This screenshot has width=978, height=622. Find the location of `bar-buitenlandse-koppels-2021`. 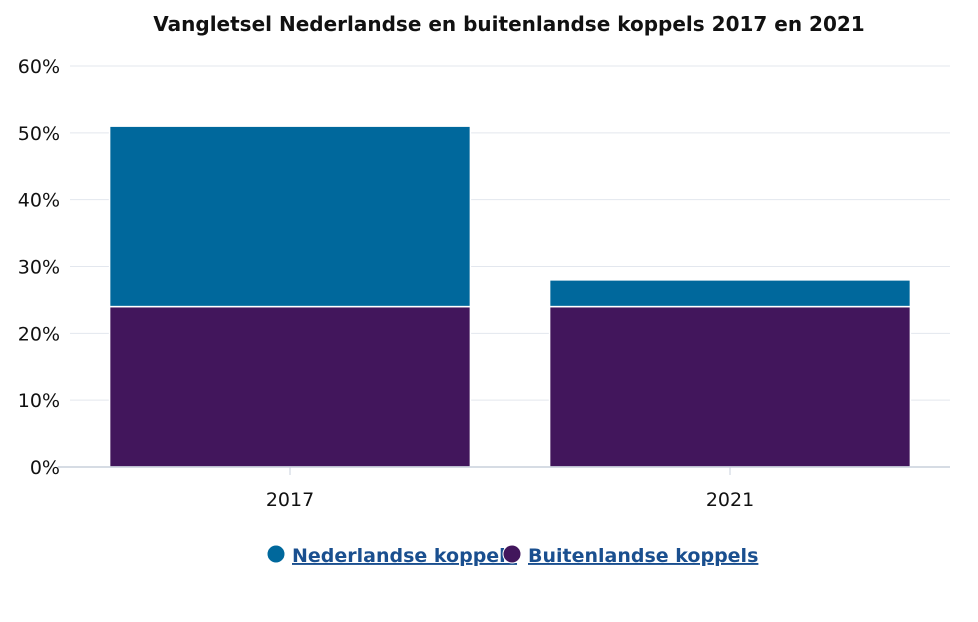

bar-buitenlandse-koppels-2021 is located at coordinates (730, 386).